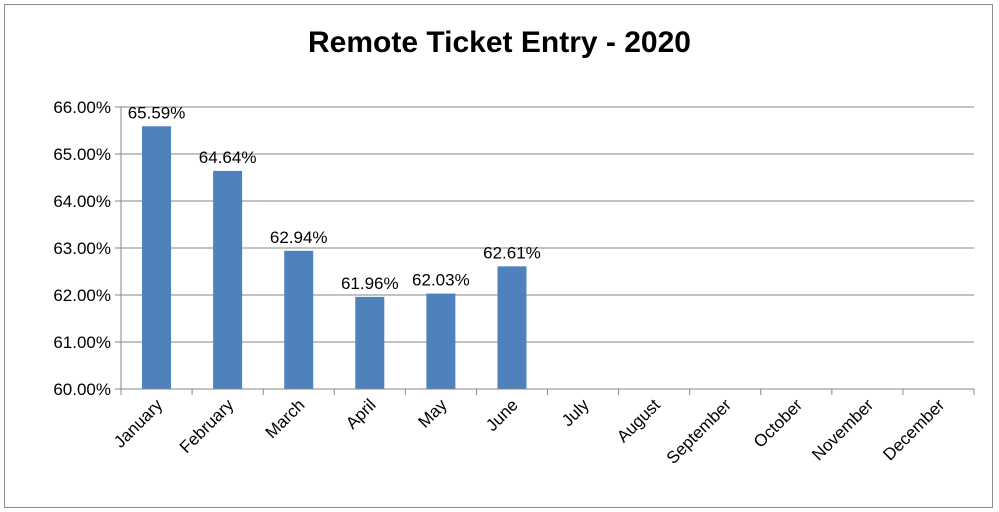 This screenshot has width=999, height=512. Describe the element at coordinates (360, 413) in the screenshot. I see `x-tick-label: April` at that location.